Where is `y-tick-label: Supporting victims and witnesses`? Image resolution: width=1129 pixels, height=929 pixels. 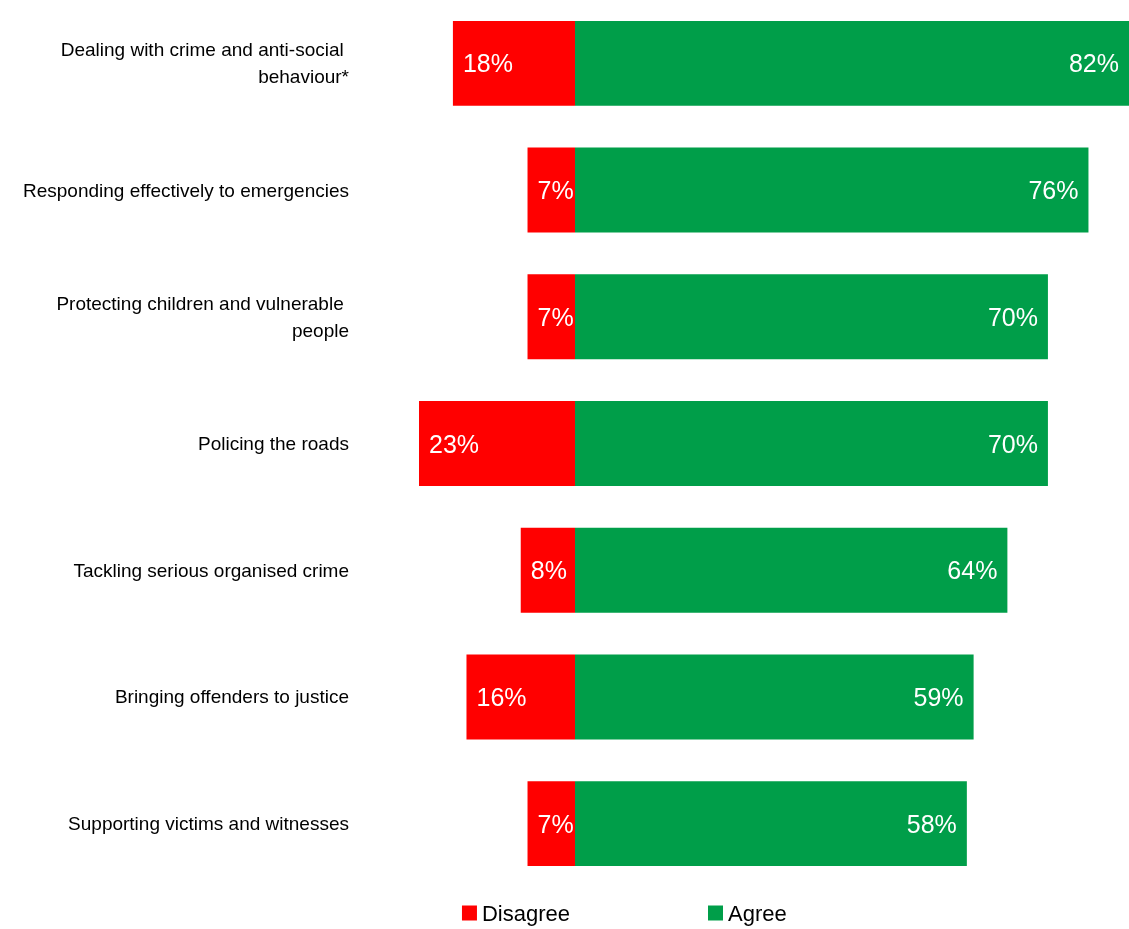 y-tick-label: Supporting victims and witnesses is located at coordinates (208, 824).